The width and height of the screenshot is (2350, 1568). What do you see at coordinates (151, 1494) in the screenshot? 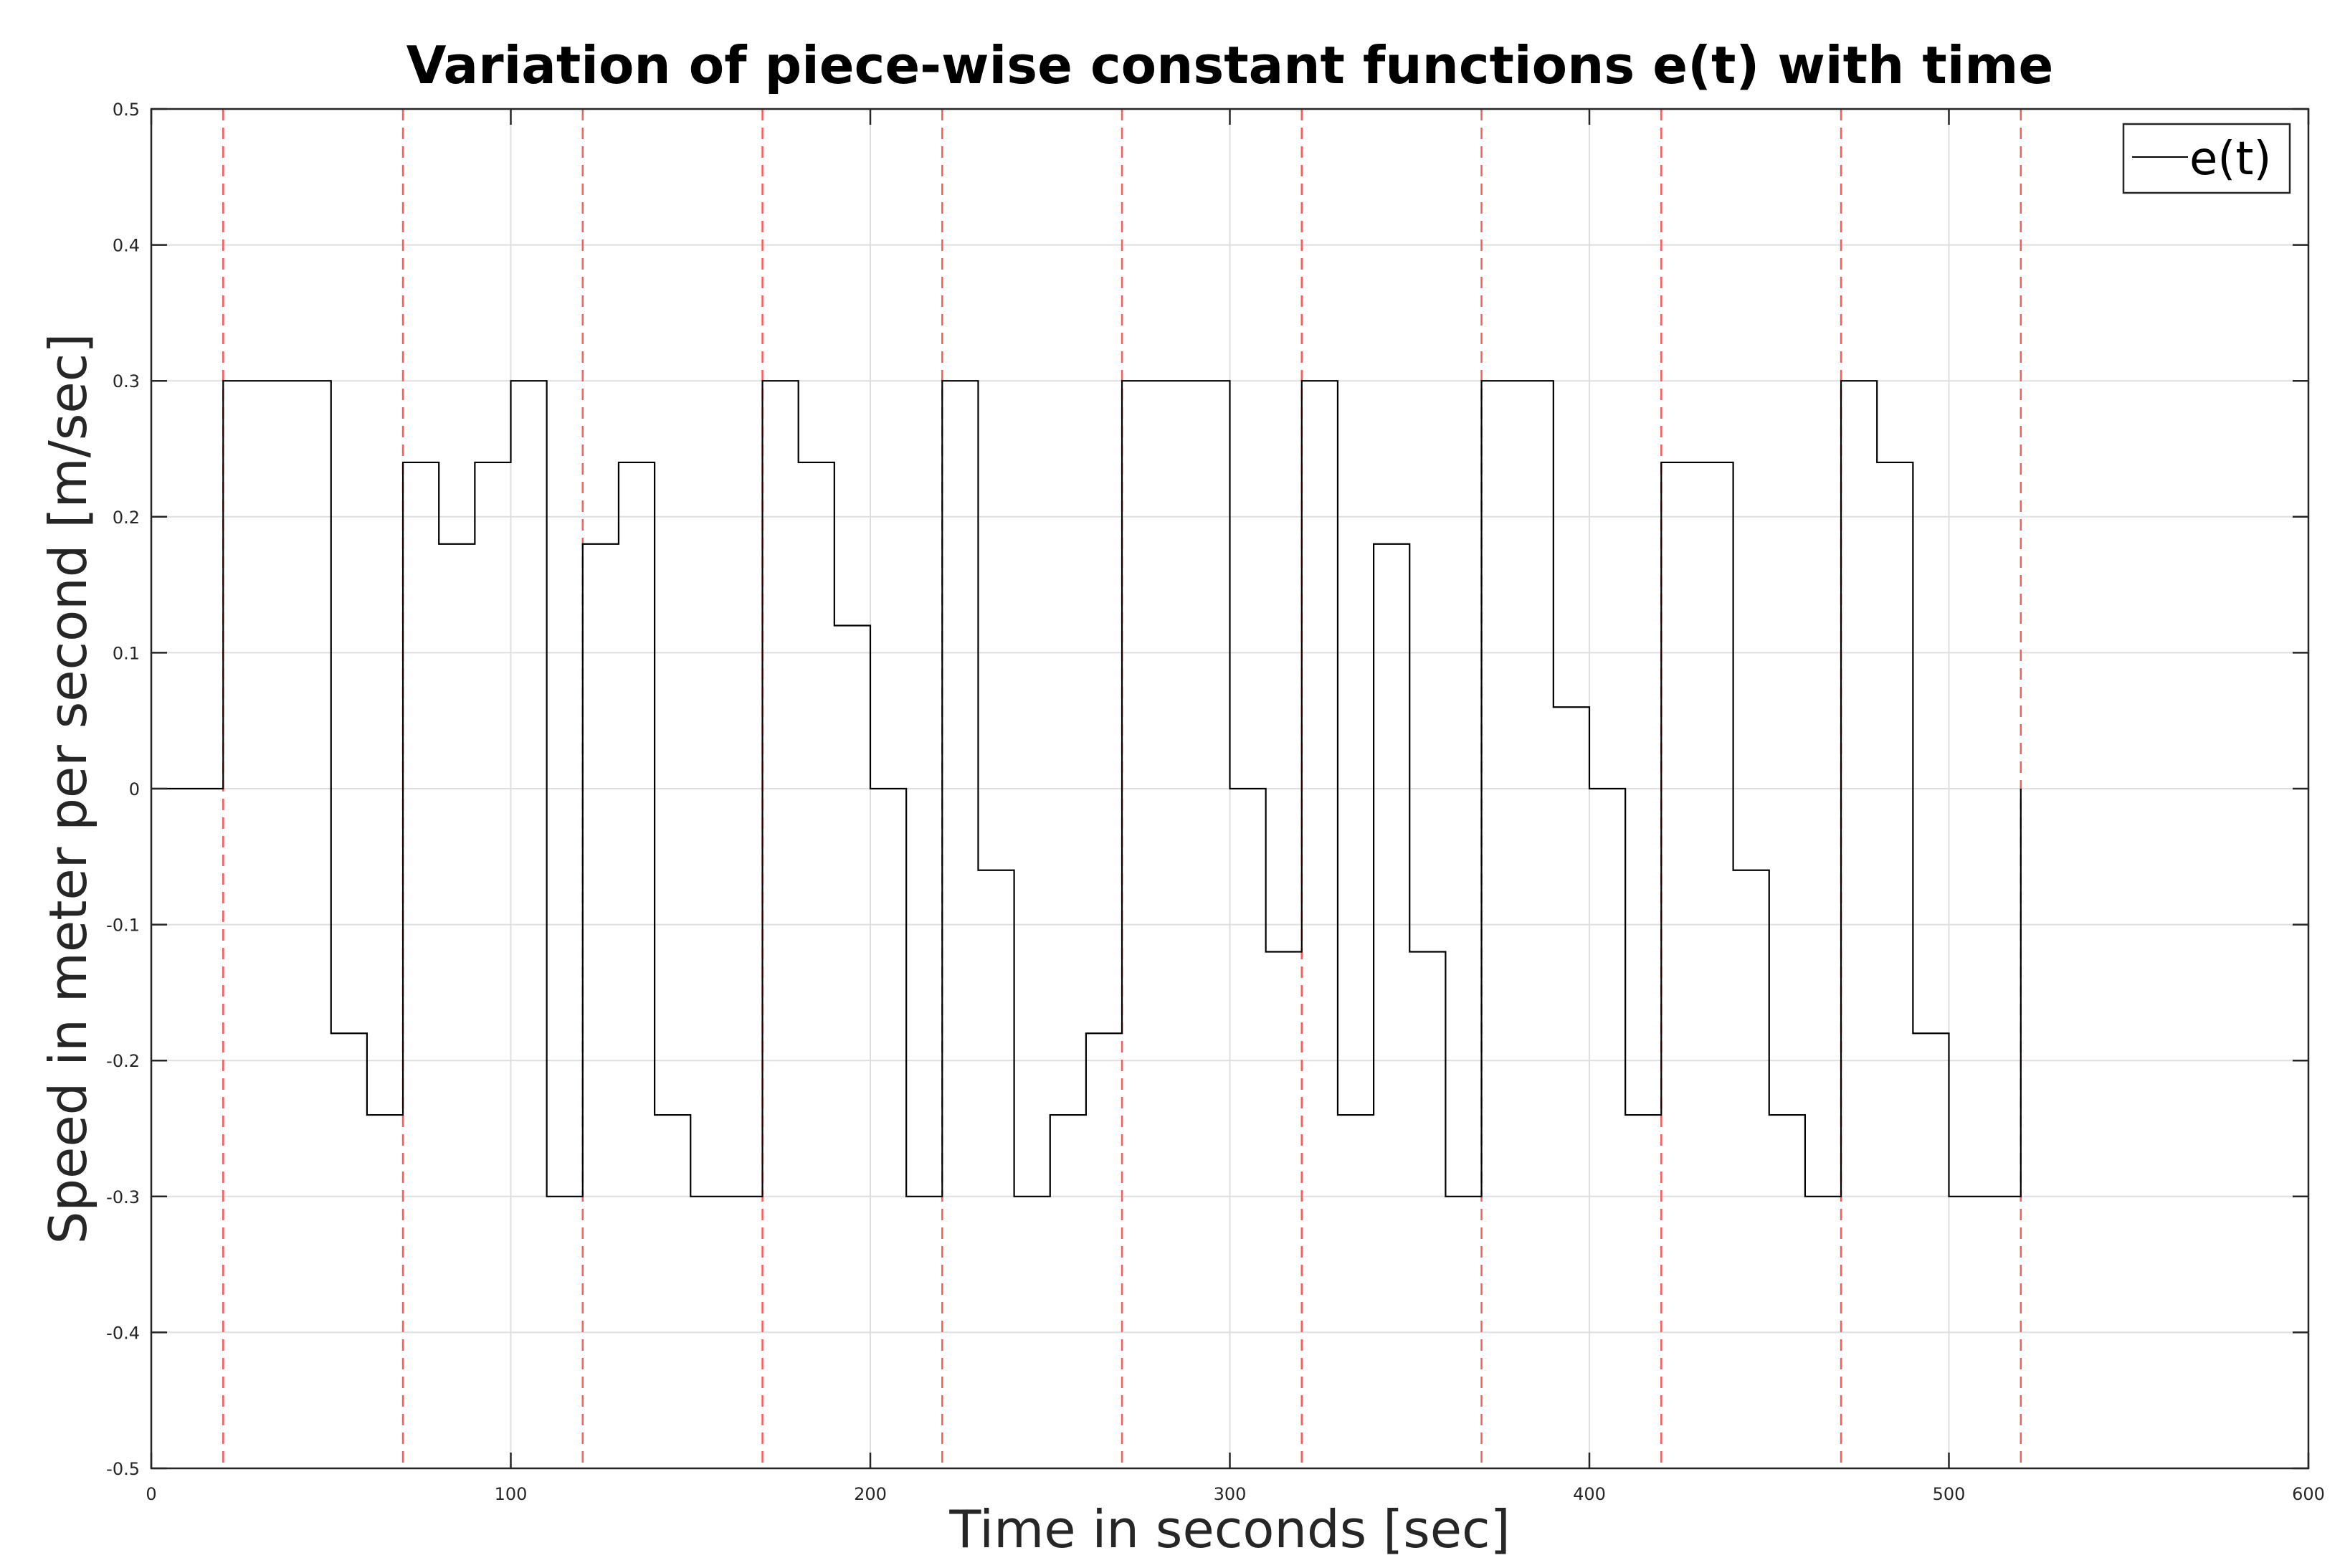
I see `x-tick-label: 0` at bounding box center [151, 1494].